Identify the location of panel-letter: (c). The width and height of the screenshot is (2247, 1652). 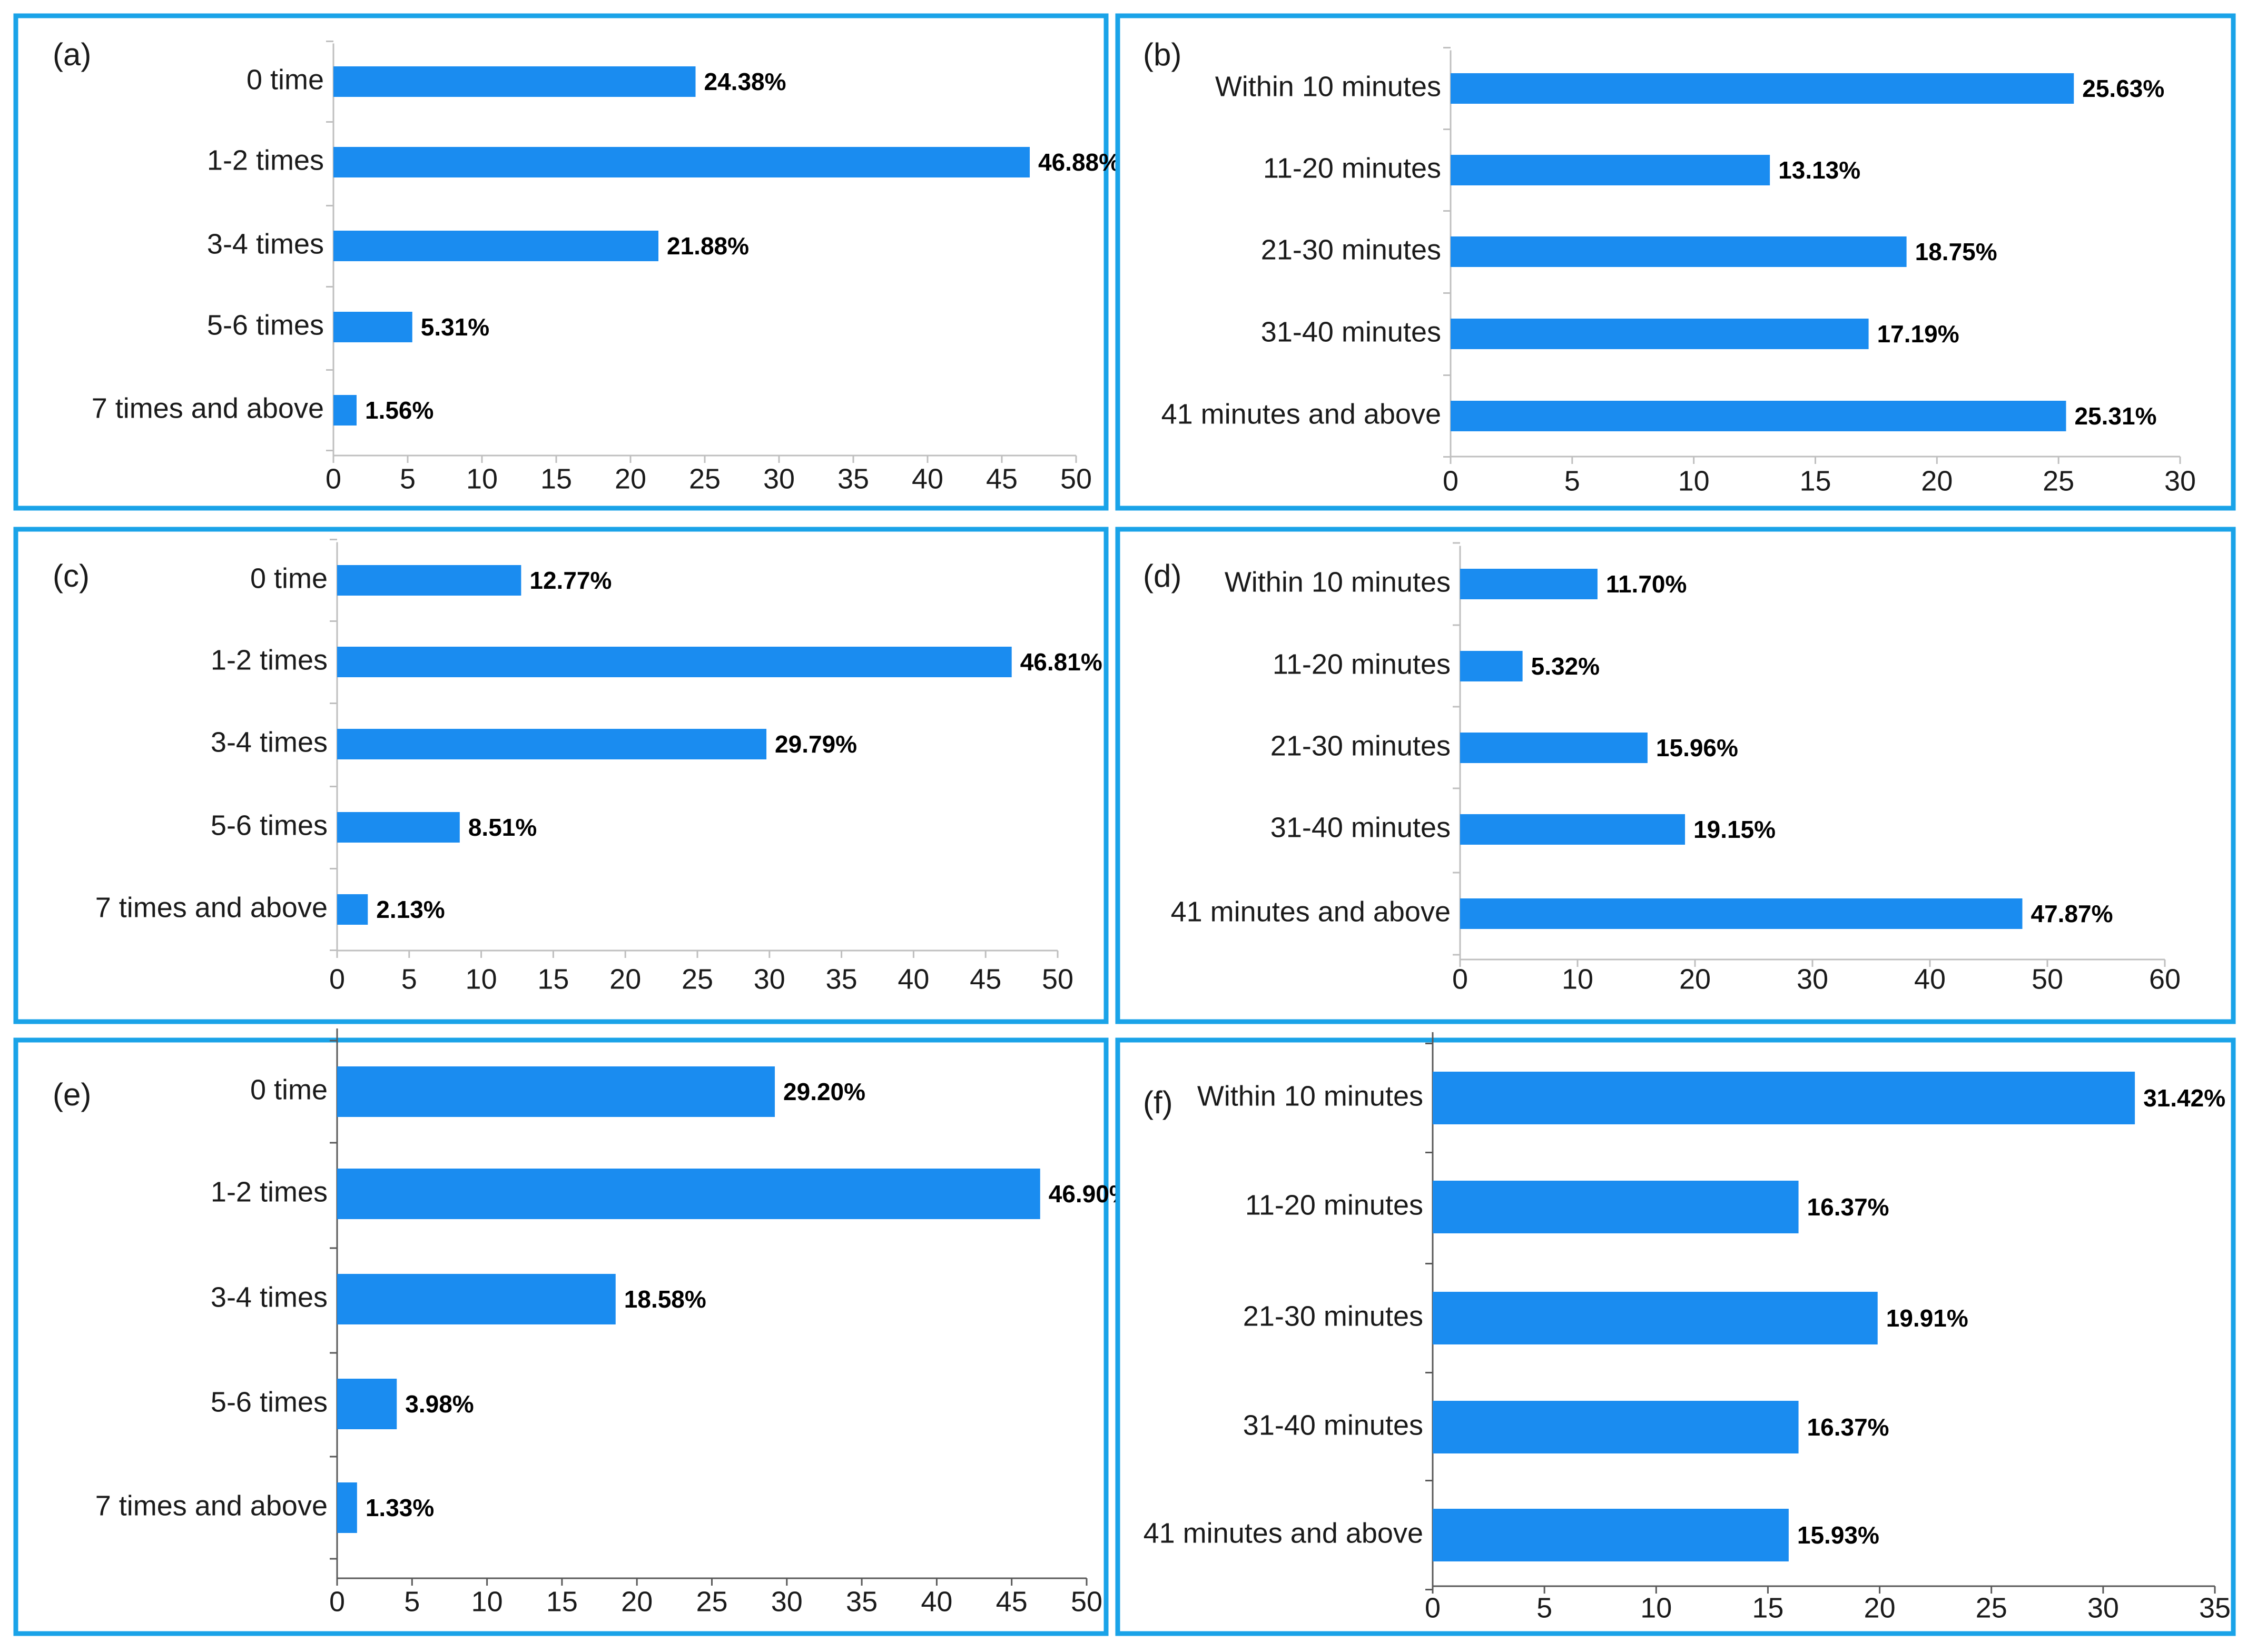
(71, 575).